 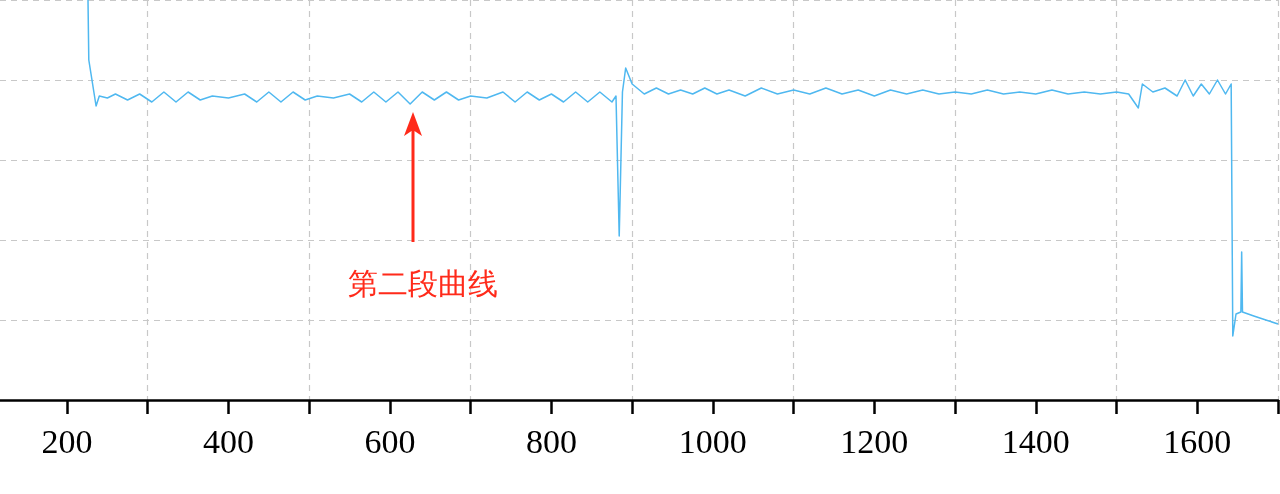 What do you see at coordinates (423, 283) in the screenshot?
I see `annotation: 第二段曲线` at bounding box center [423, 283].